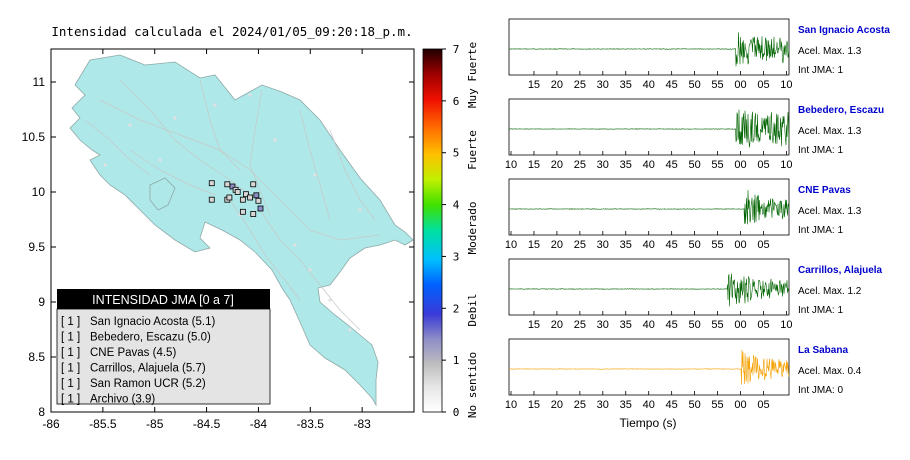 This screenshot has width=910, height=460. What do you see at coordinates (472, 75) in the screenshot?
I see `colorbar-label: Muy Fuerte` at bounding box center [472, 75].